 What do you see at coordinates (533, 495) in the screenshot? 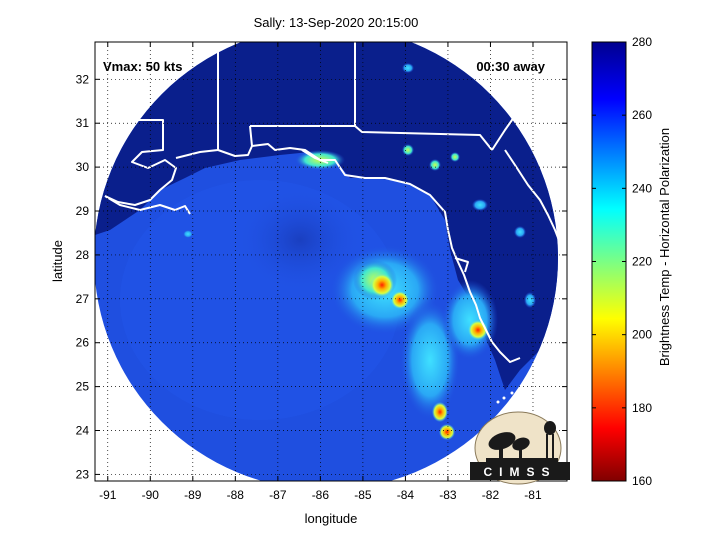
I see `x-tick-label: -81` at bounding box center [533, 495].